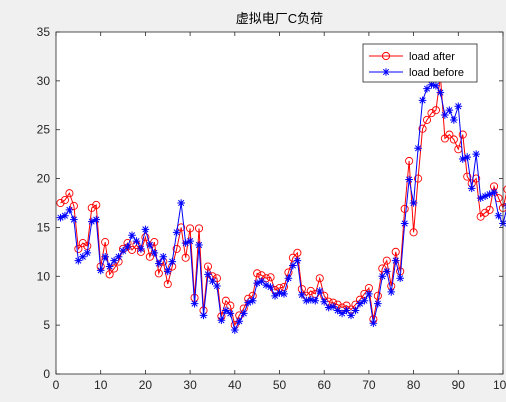  Describe the element at coordinates (325, 385) in the screenshot. I see `x-tick-label: 60` at that location.